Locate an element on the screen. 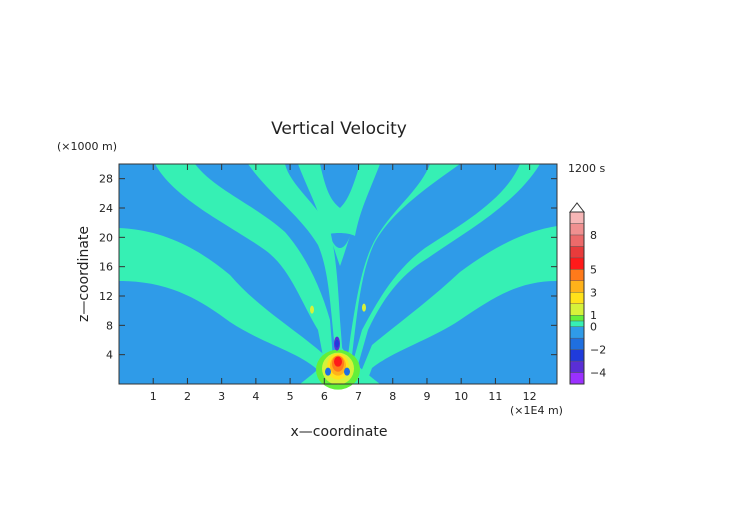 This screenshot has height=532, width=752. y-tick-label: 28 is located at coordinates (106, 179).